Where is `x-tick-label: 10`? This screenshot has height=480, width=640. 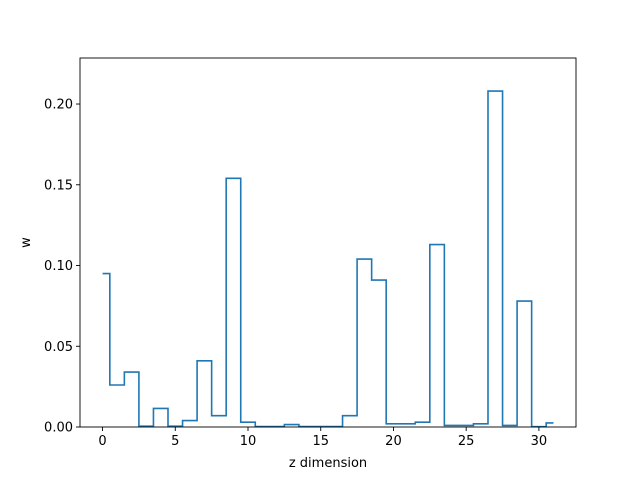 x-tick-label: 10 is located at coordinates (248, 441).